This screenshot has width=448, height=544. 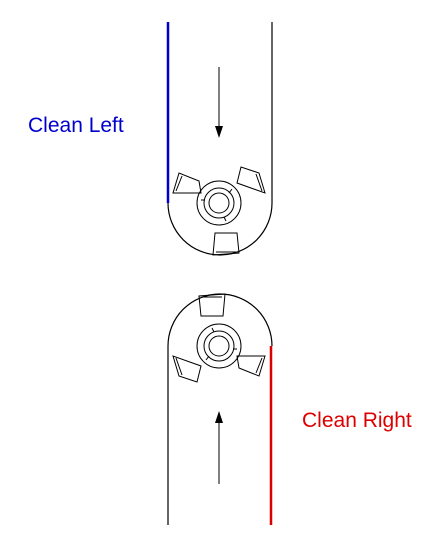 What do you see at coordinates (220, 409) in the screenshot?
I see `bottom-slot-outline` at bounding box center [220, 409].